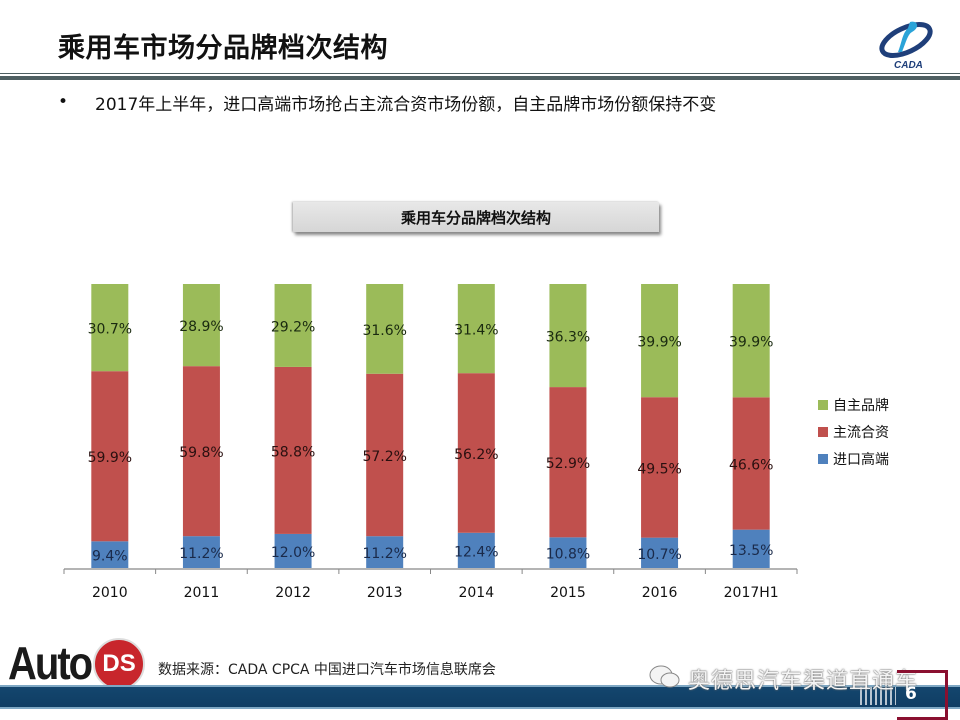 The width and height of the screenshot is (960, 720). Describe the element at coordinates (751, 551) in the screenshot. I see `data-label: 13.5%` at that location.